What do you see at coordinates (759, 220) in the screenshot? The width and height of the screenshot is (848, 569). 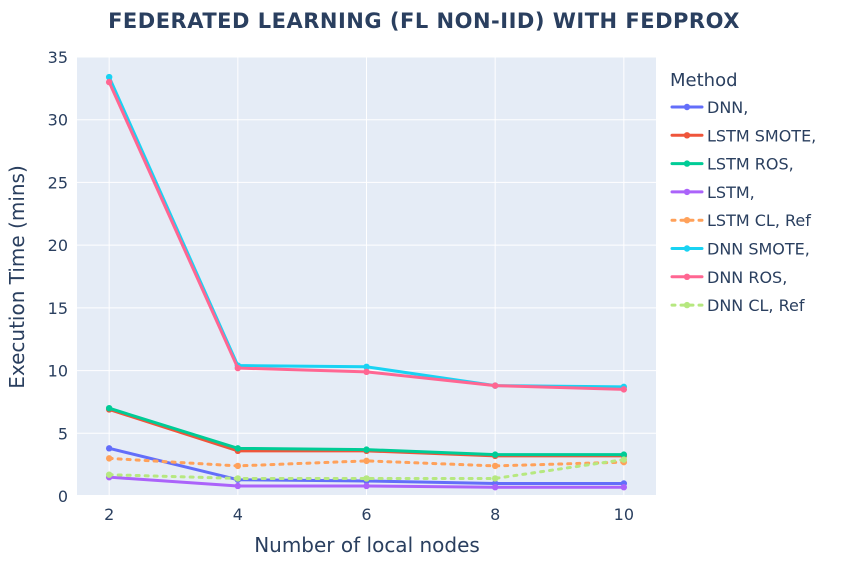 I see `legend-label: LSTM CL, Ref` at bounding box center [759, 220].